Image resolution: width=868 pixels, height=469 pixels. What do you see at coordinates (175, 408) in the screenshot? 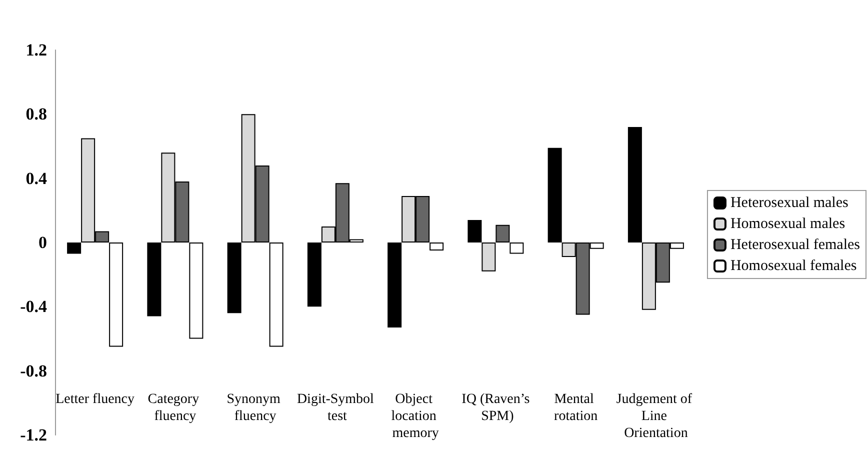
I see `x-tick-label: Category fluency` at bounding box center [175, 408].